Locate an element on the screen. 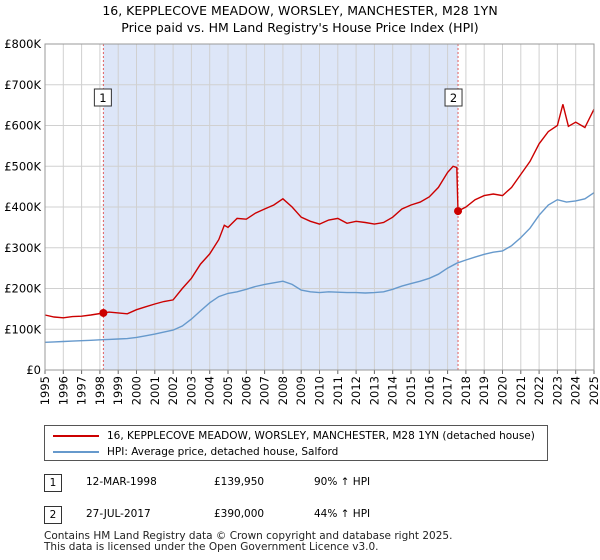 This screenshot has width=600, height=560. x-tick-label: 2003 is located at coordinates (191, 390).